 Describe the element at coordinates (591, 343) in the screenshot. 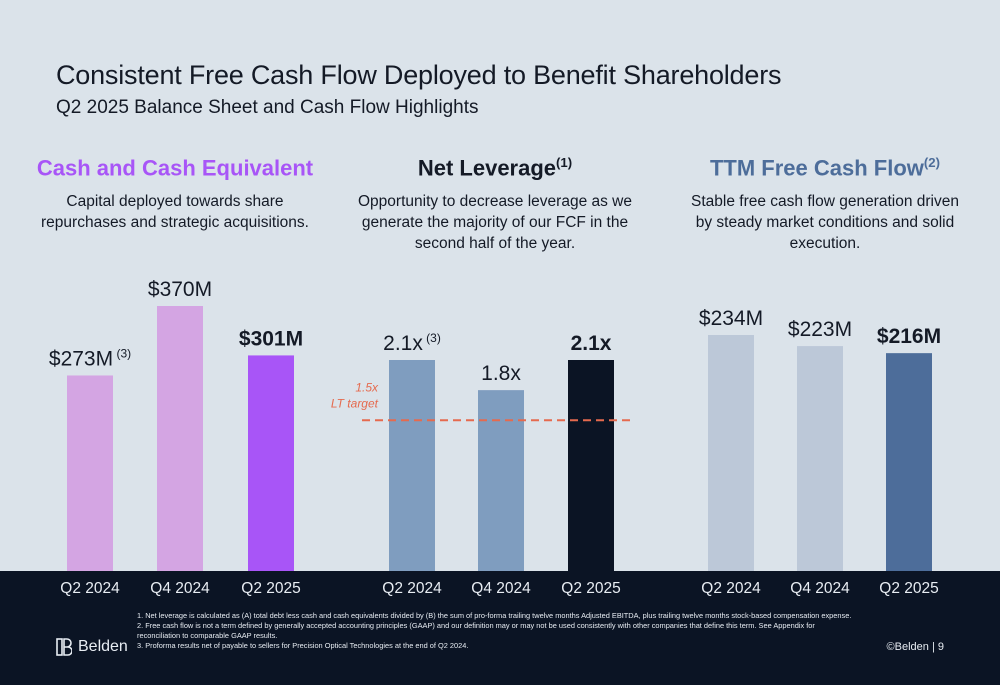

I see `data-label-1-2: 2.1x` at that location.